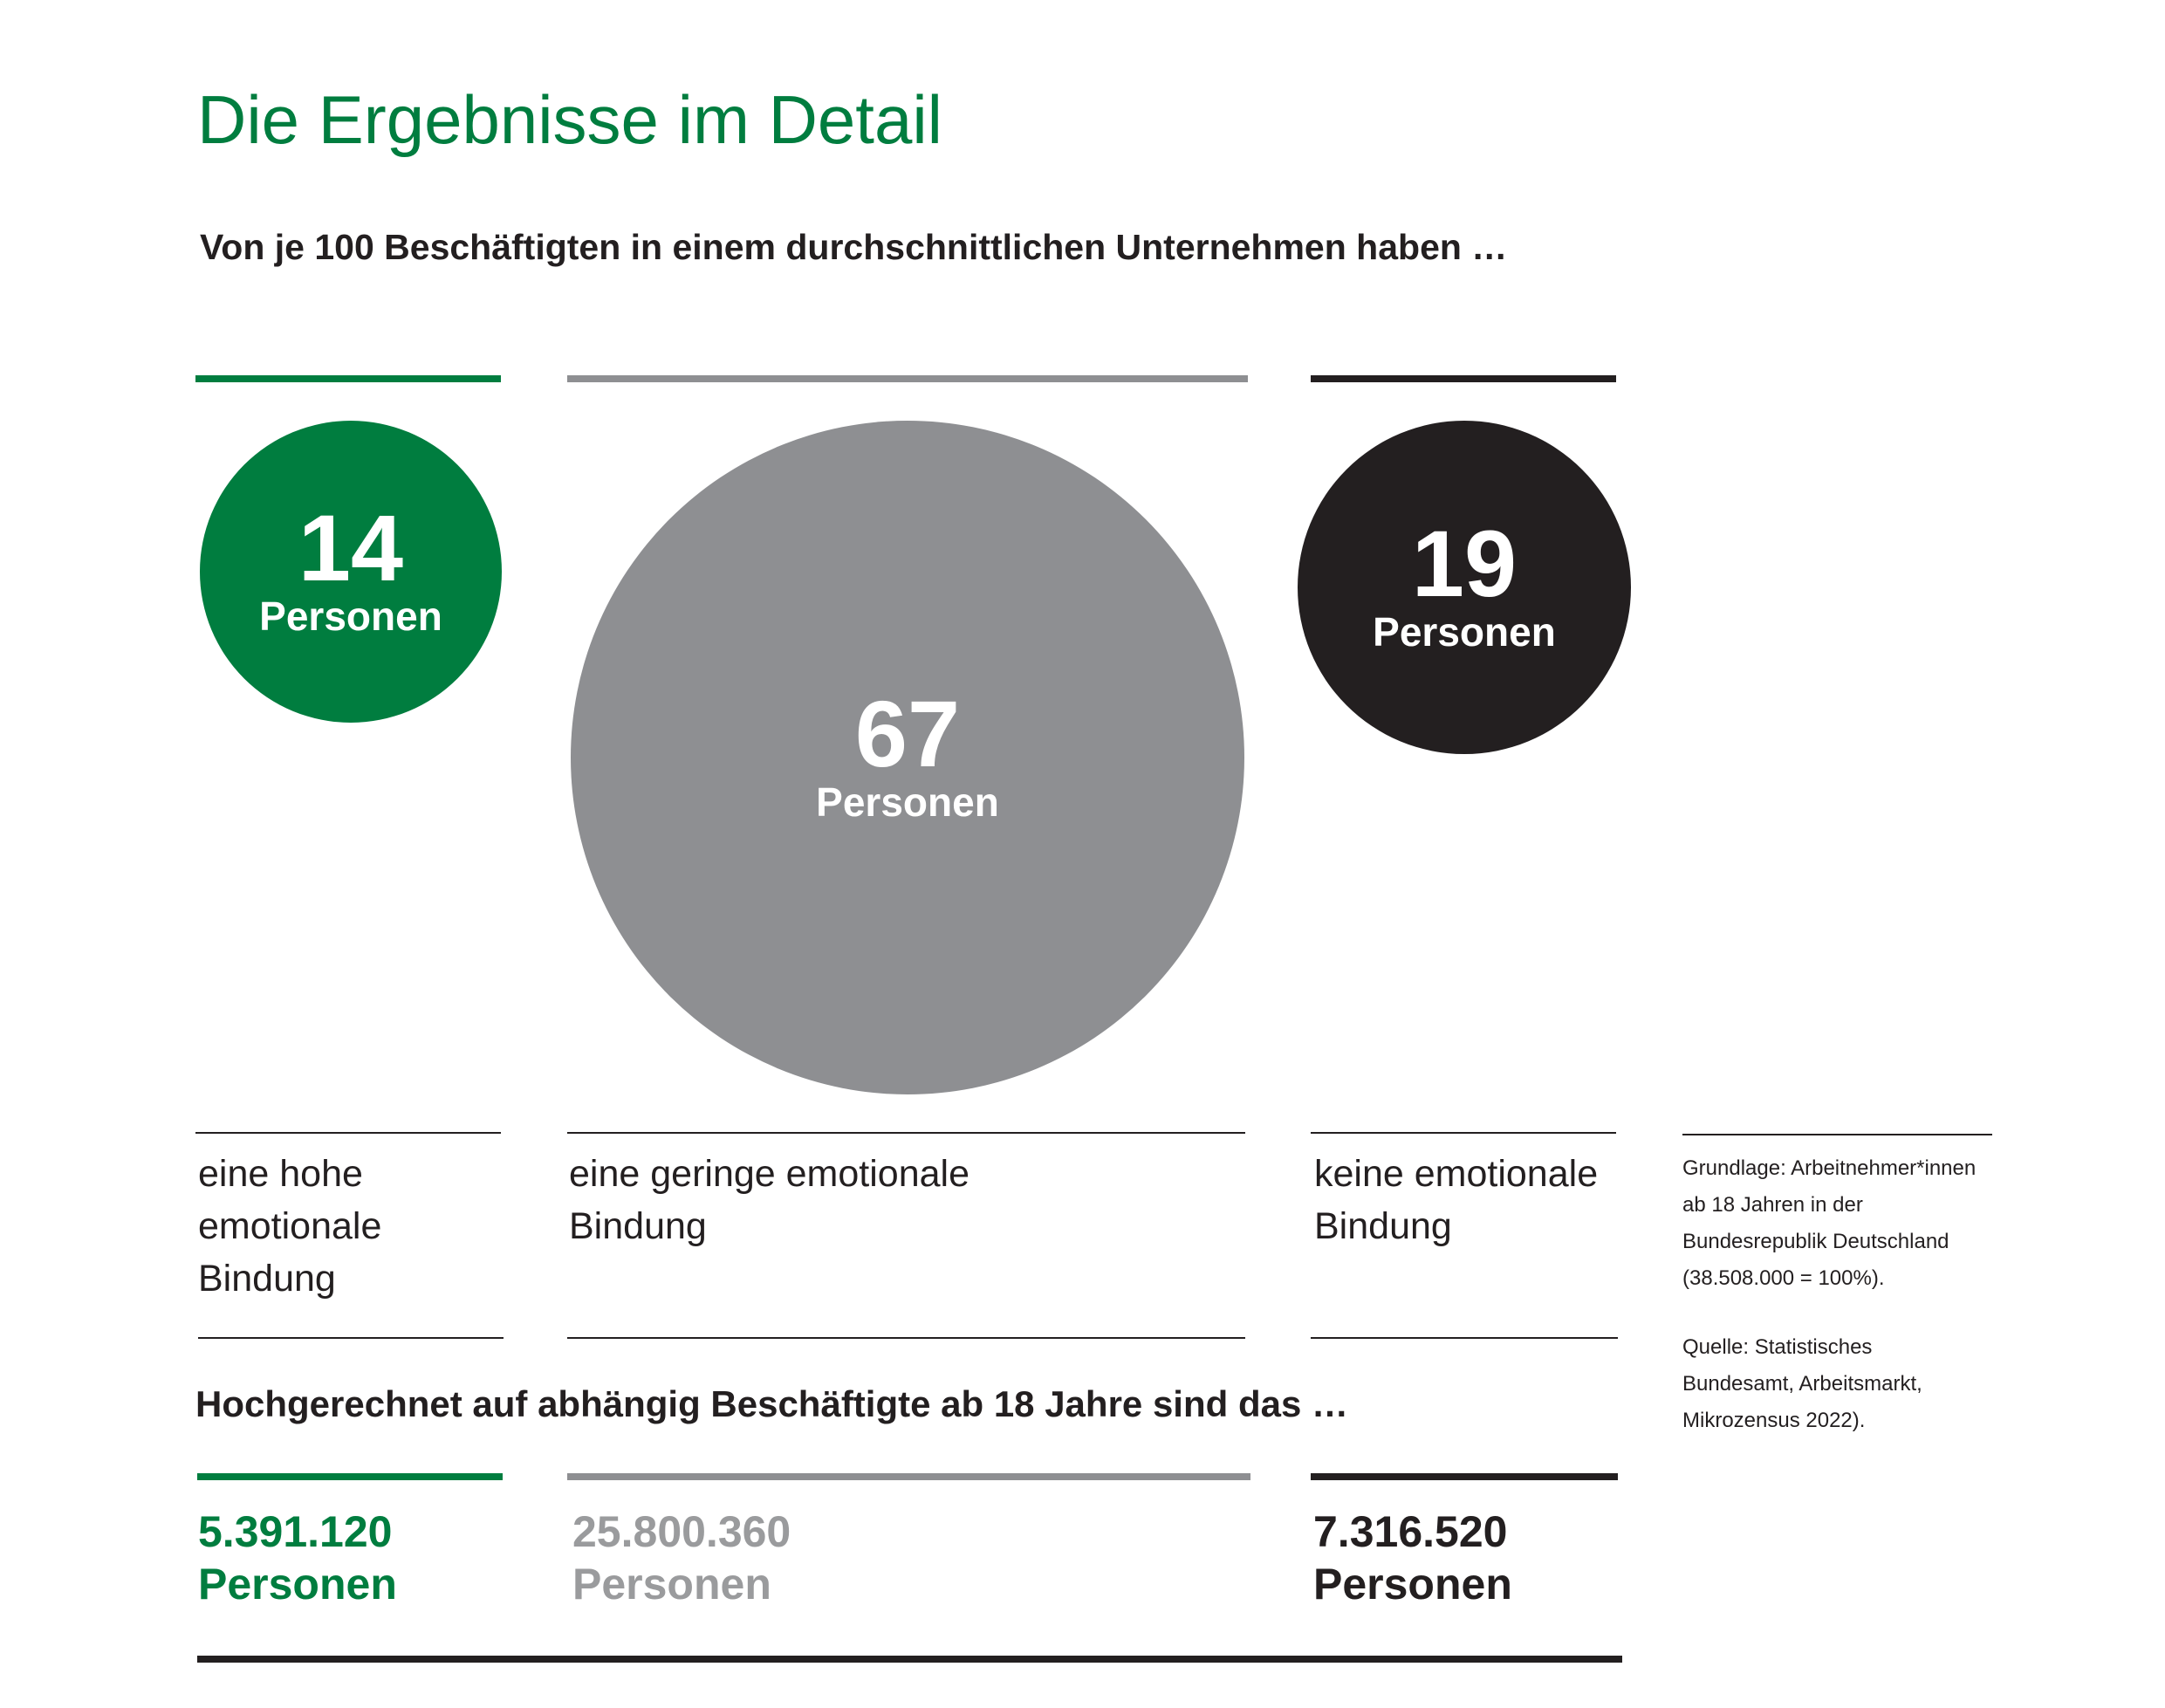 This screenshot has height=1708, width=2165. Describe the element at coordinates (907, 378) in the screenshot. I see `low-top-bar` at that location.